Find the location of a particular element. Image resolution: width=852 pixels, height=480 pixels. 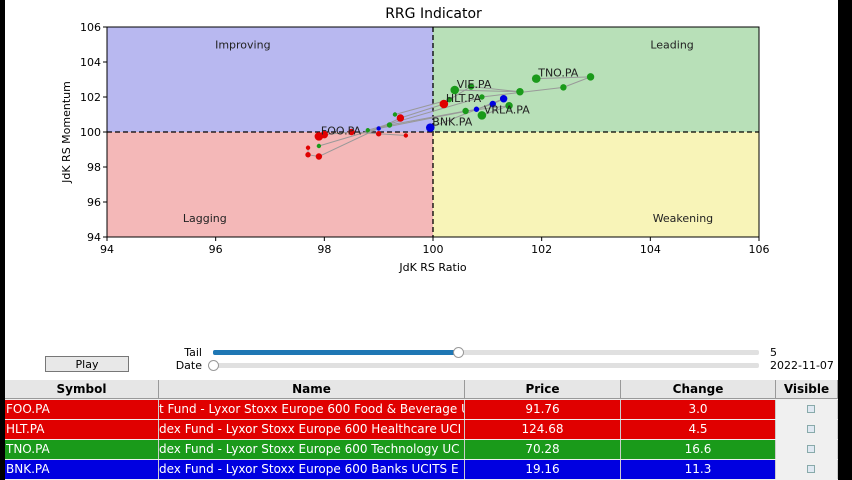

x-tick-label: 96 is located at coordinates (216, 249).